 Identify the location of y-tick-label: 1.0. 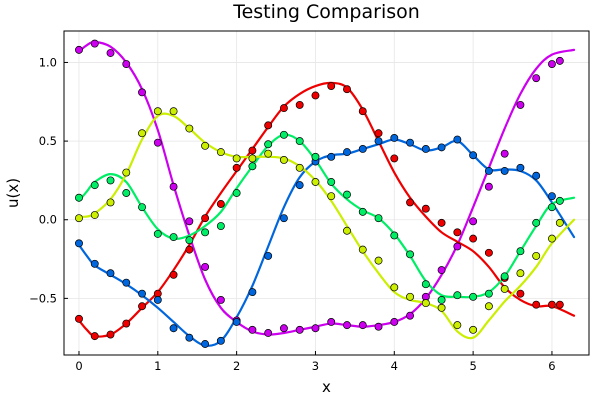
(48, 62).